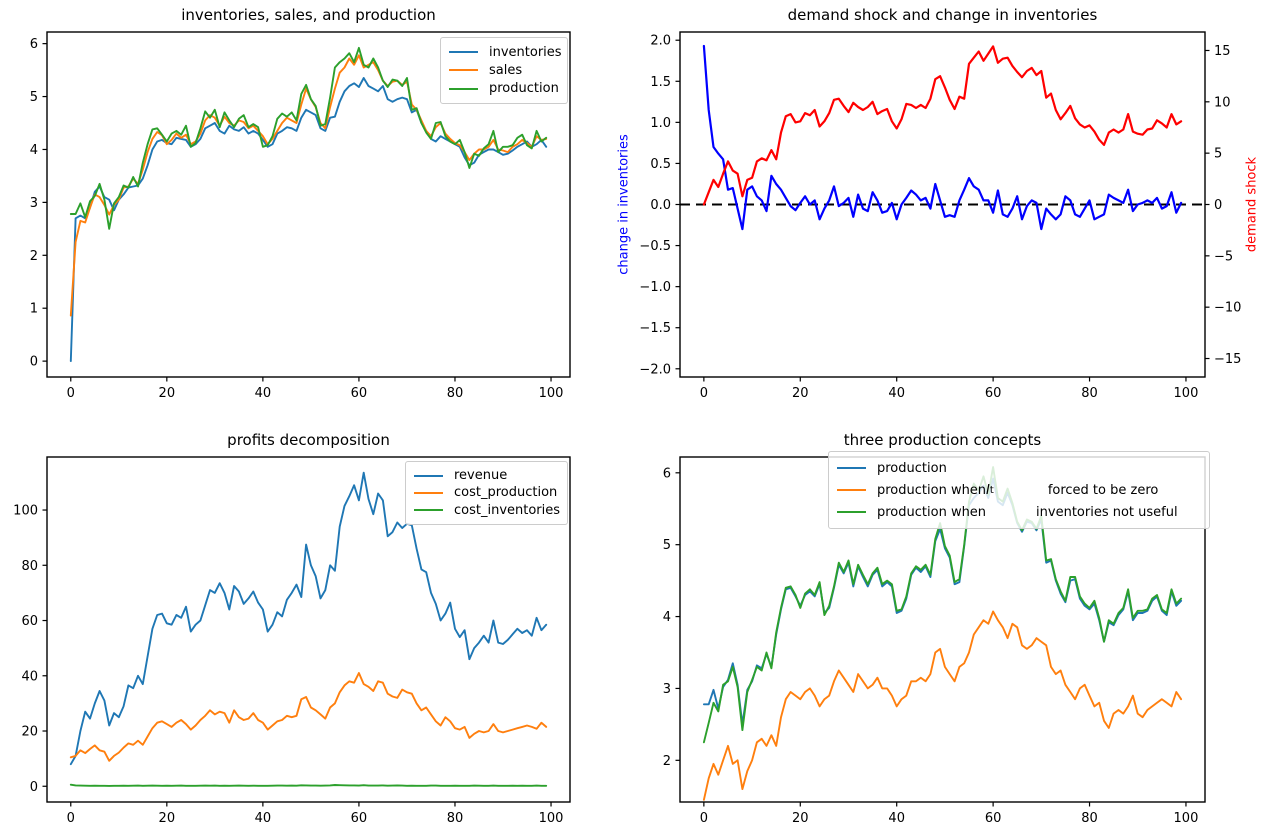 The image size is (1277, 834). Describe the element at coordinates (34, 150) in the screenshot. I see `y-tick-label: 4` at that location.